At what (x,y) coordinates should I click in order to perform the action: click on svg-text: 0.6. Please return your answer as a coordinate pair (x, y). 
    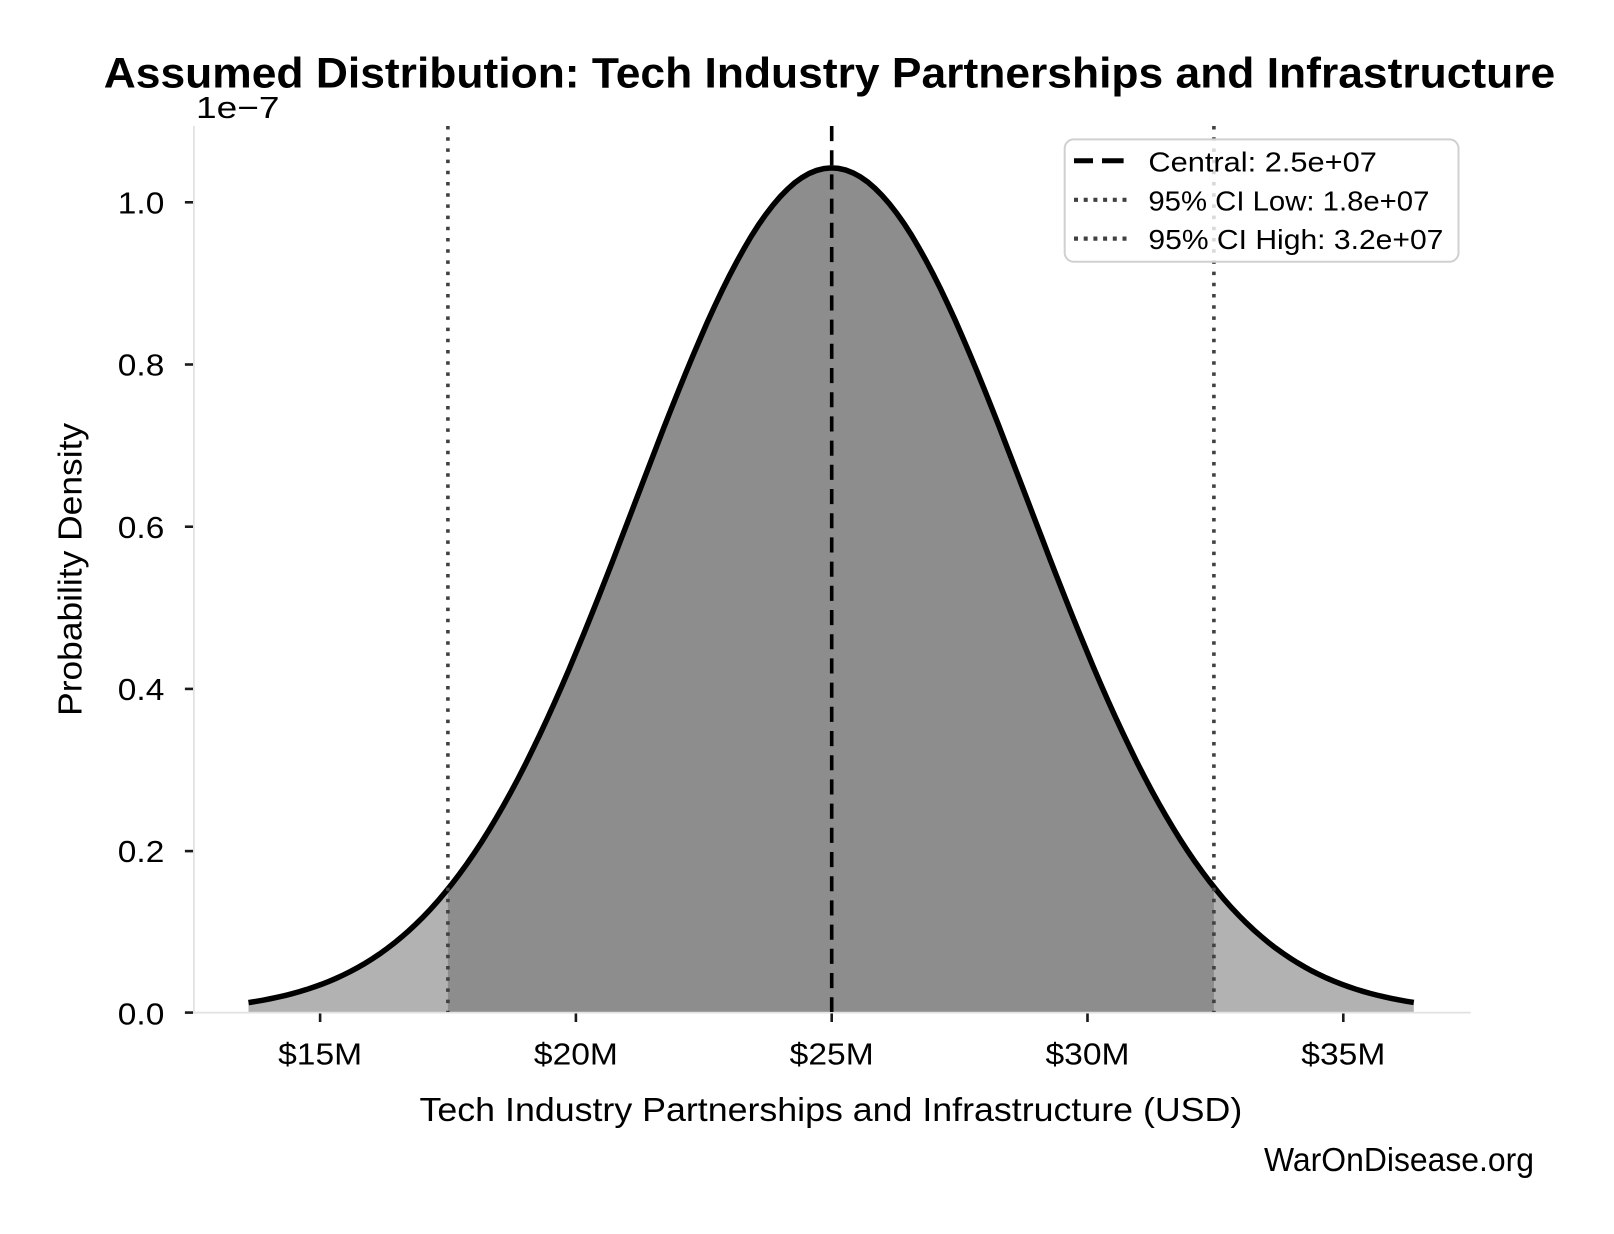
    Looking at the image, I should click on (141, 528).